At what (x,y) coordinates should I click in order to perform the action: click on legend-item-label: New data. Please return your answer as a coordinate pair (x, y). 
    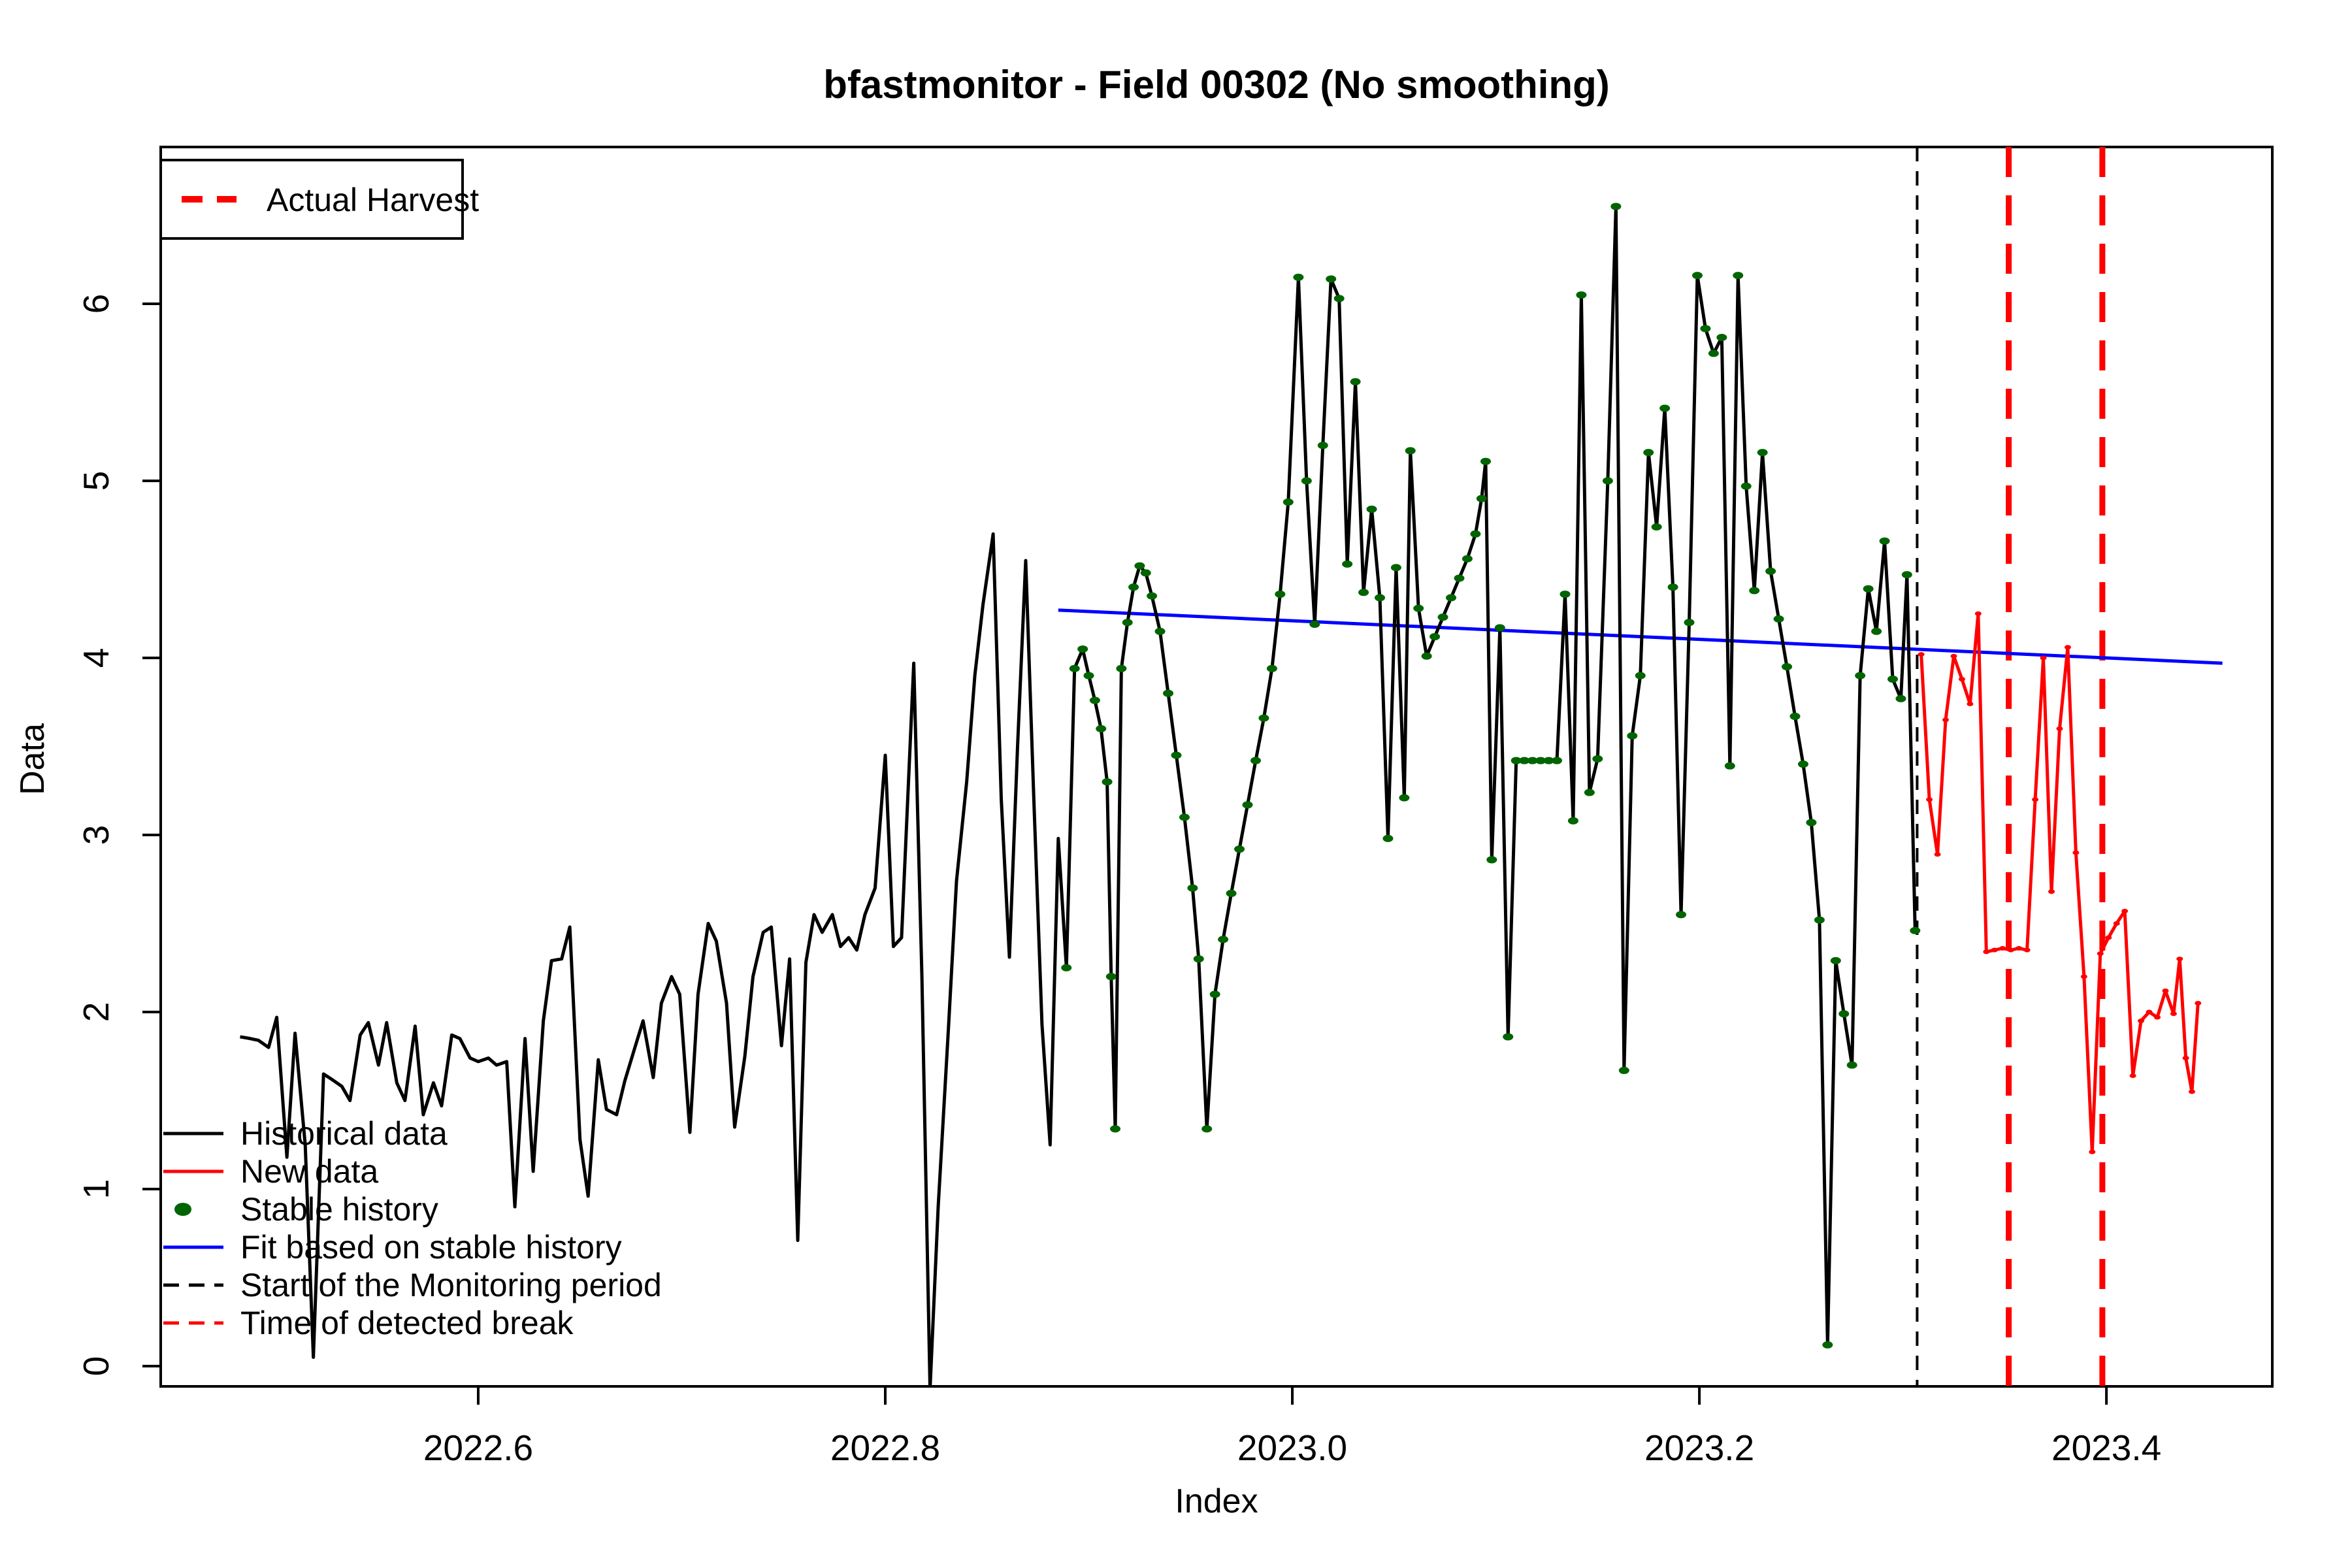
    Looking at the image, I should click on (309, 1171).